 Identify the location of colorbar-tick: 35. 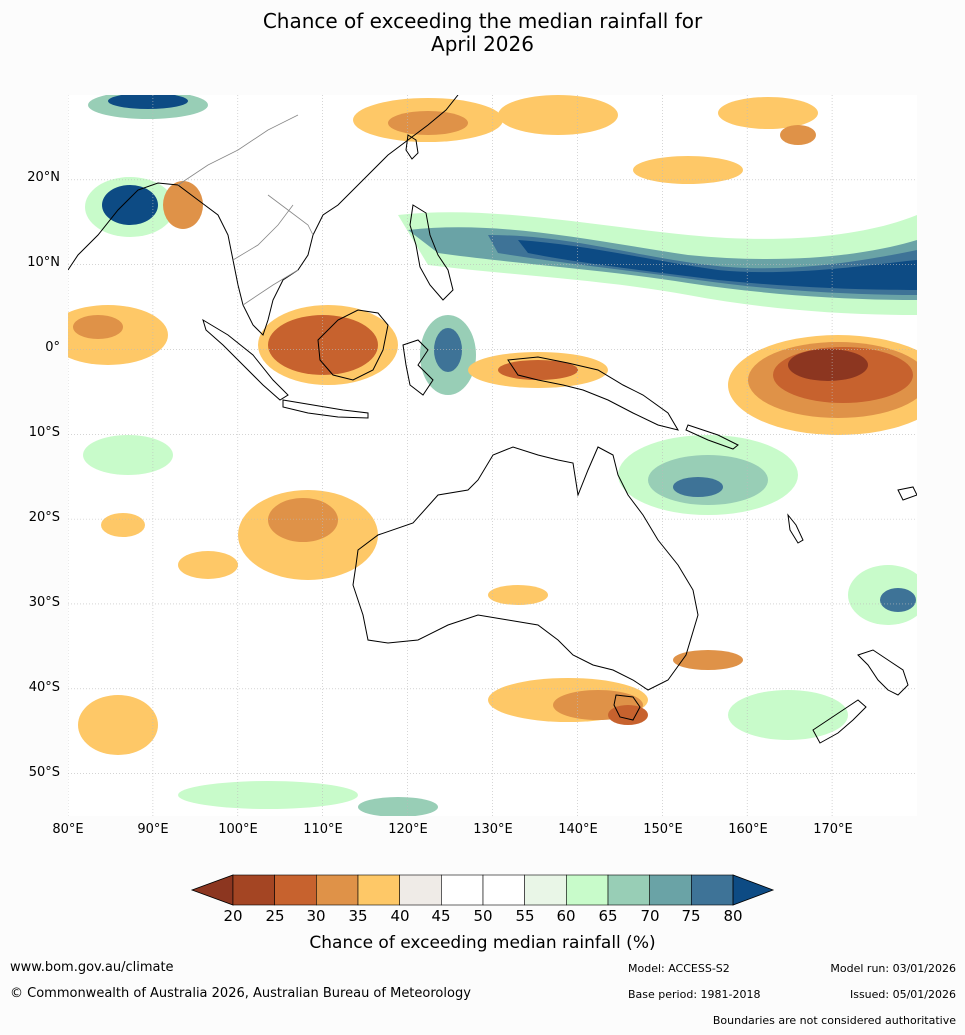
(358, 916).